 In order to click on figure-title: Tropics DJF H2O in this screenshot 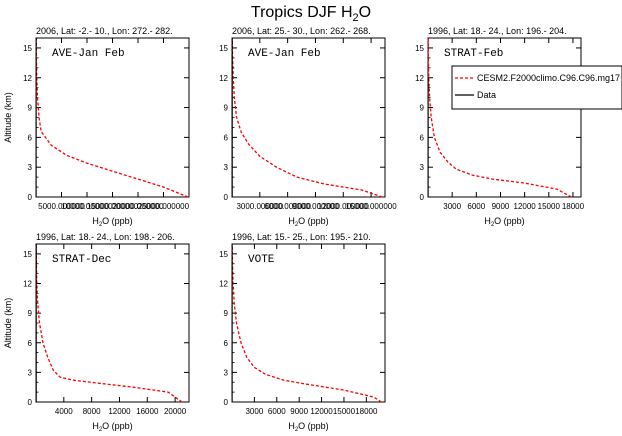, I will do `click(311, 14)`.